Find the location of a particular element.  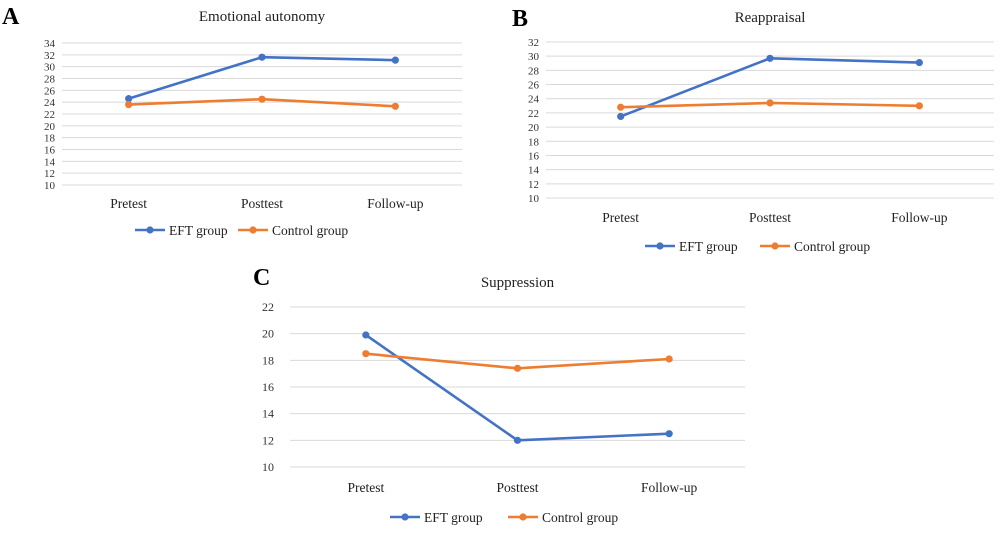

chart-title: Suppression is located at coordinates (518, 283).